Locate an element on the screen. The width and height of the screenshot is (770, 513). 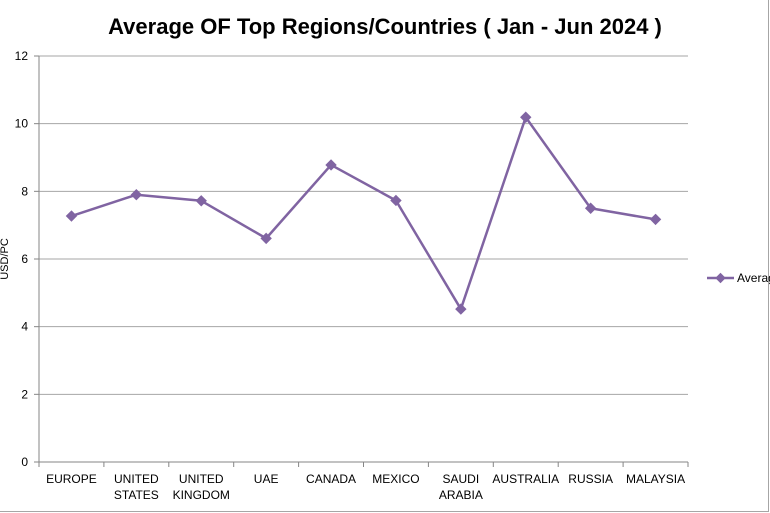
y-axis-label: USD/PC is located at coordinates (5, 259).